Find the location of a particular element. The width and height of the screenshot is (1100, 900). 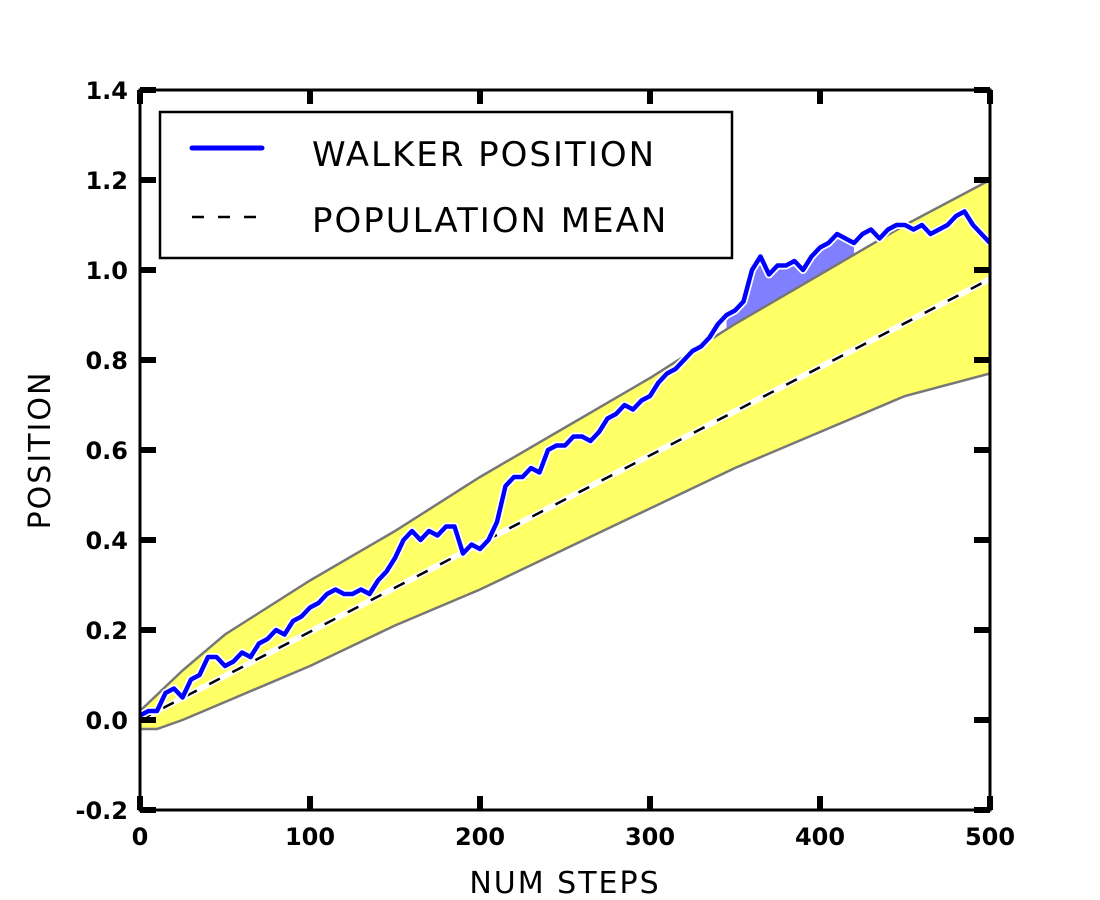

legend-walker-label: WALKER POSITION is located at coordinates (484, 155).